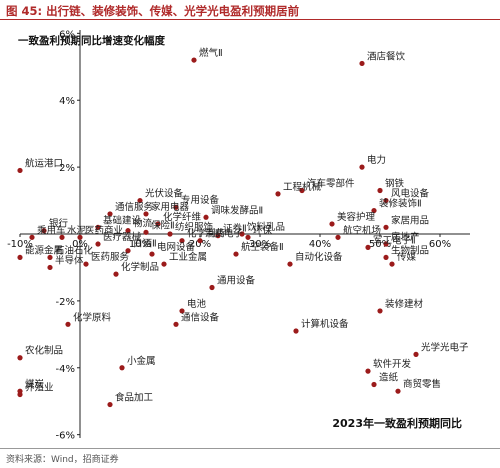 This screenshot has width=500, height=468. I want to click on point-label: 装修建材, so click(404, 304).